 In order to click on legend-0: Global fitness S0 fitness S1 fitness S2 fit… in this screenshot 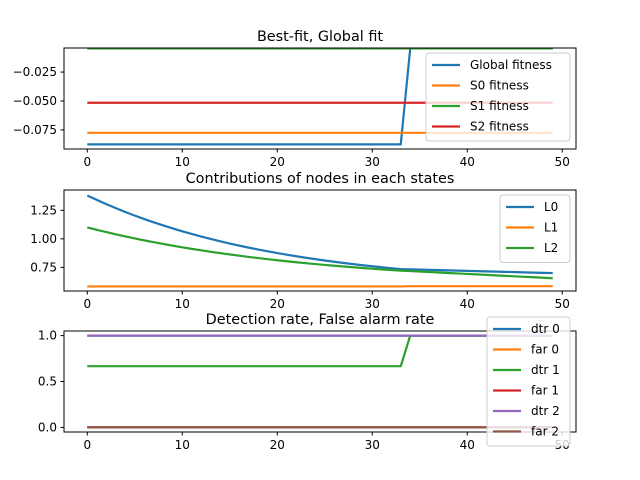, I will do `click(498, 97)`.